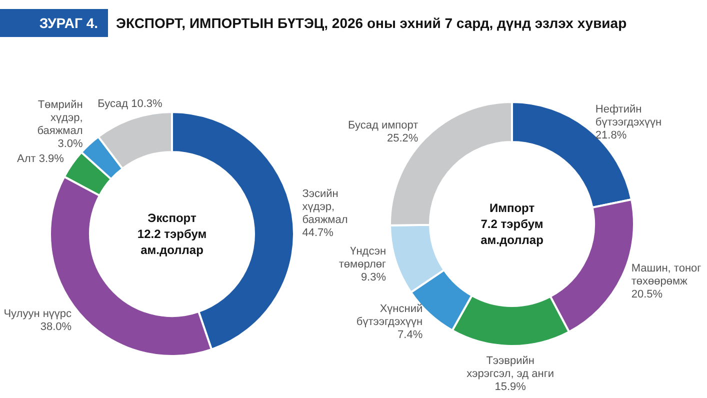 This screenshot has height=398, width=707. What do you see at coordinates (512, 224) in the screenshot?
I see `text: Импорт 7.2 тэрбум ам.доллар` at bounding box center [512, 224].